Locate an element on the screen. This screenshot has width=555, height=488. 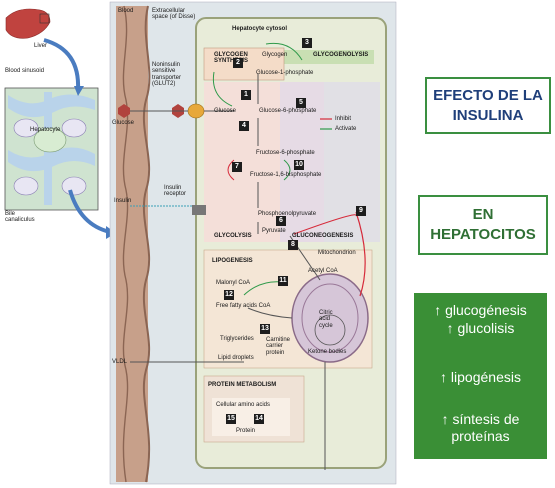
step-badge-4: 4 is located at coordinates (244, 126).